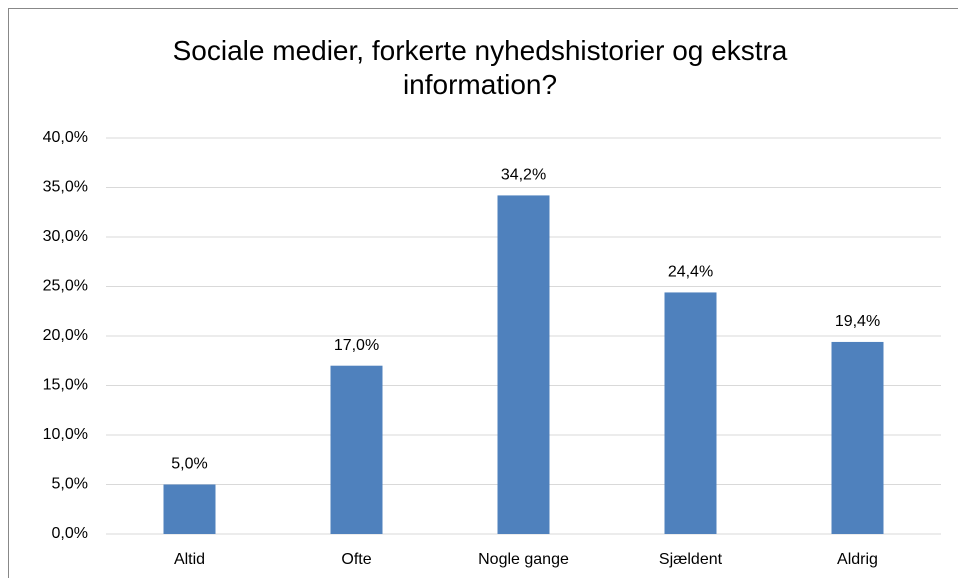 This screenshot has height=578, width=958. Describe the element at coordinates (523, 175) in the screenshot. I see `data-label: 34,2%` at that location.